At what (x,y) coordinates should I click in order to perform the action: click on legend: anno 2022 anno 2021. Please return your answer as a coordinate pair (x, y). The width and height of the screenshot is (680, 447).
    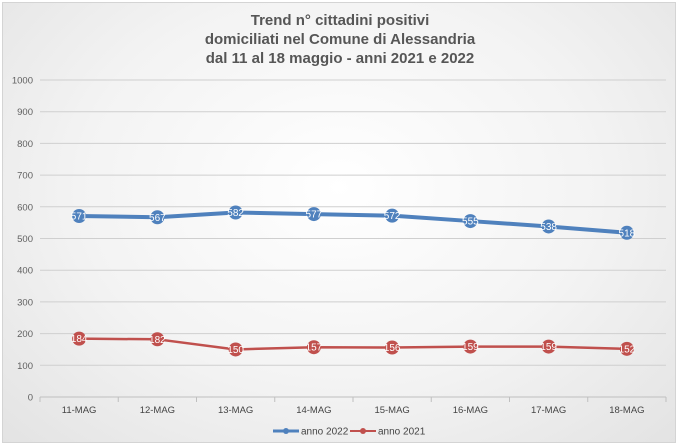
    Looking at the image, I should click on (349, 432).